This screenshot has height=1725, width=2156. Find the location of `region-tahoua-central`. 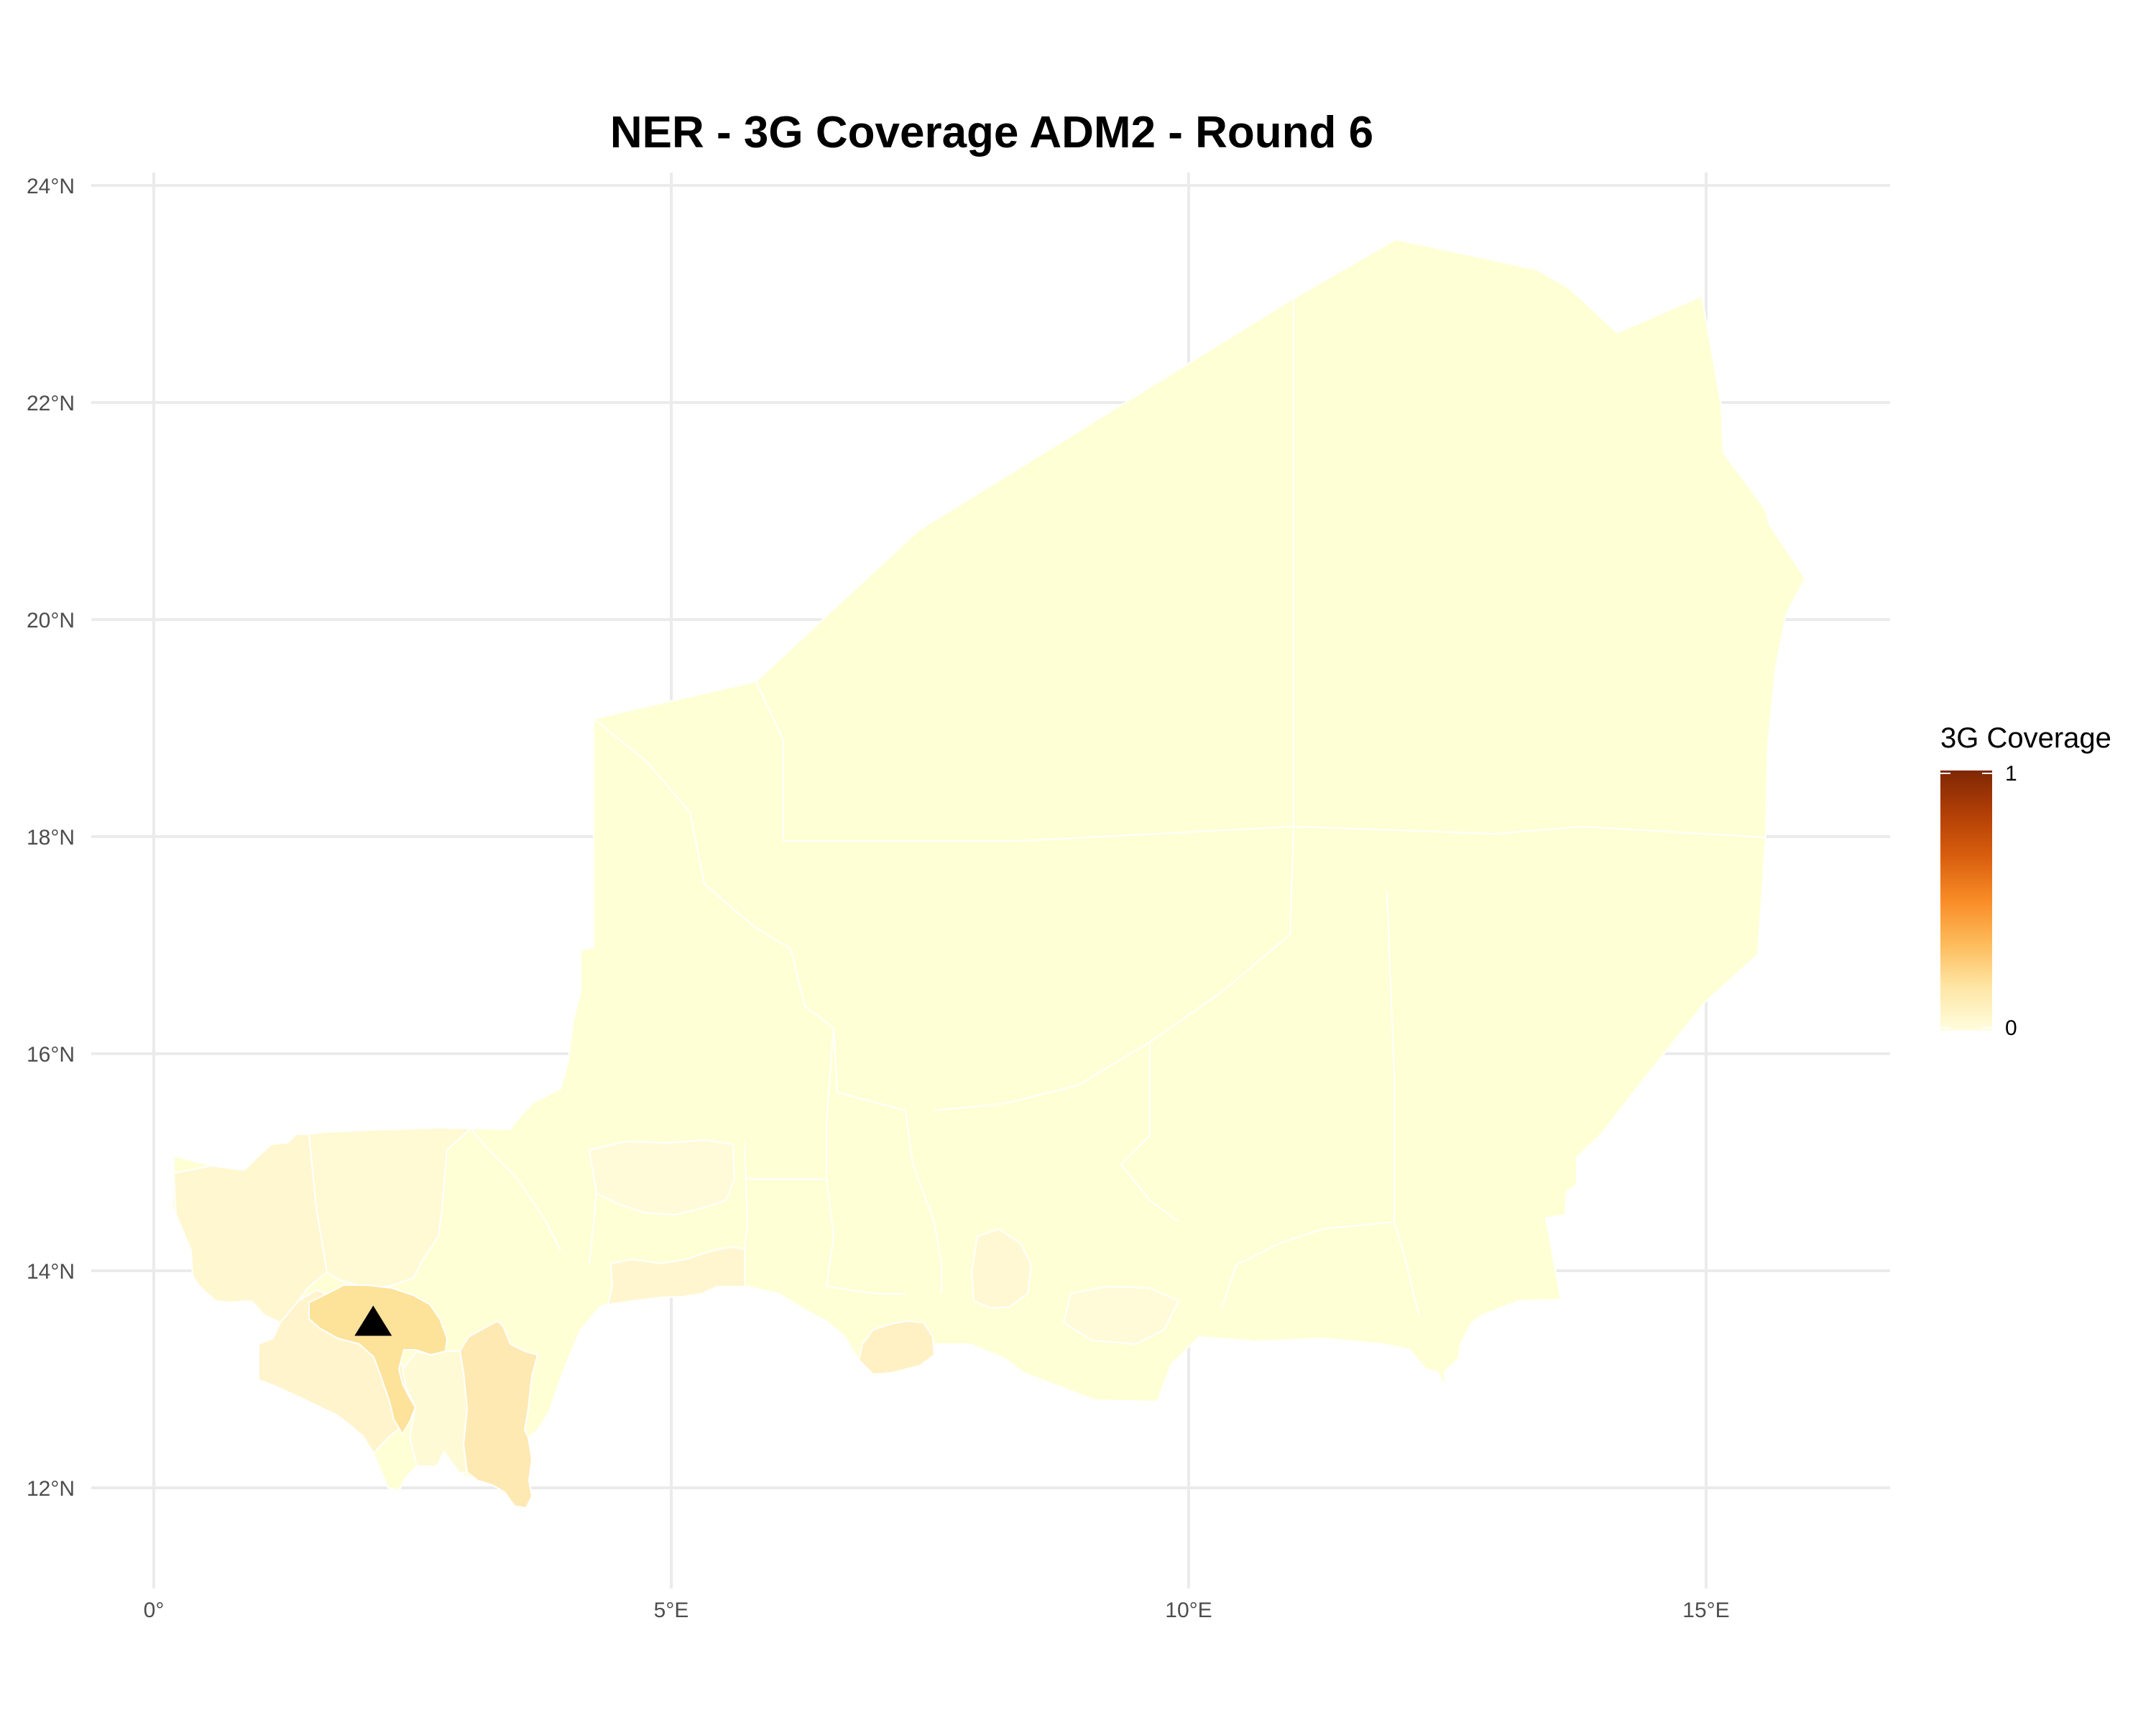

region-tahoua-central is located at coordinates (662, 1177).